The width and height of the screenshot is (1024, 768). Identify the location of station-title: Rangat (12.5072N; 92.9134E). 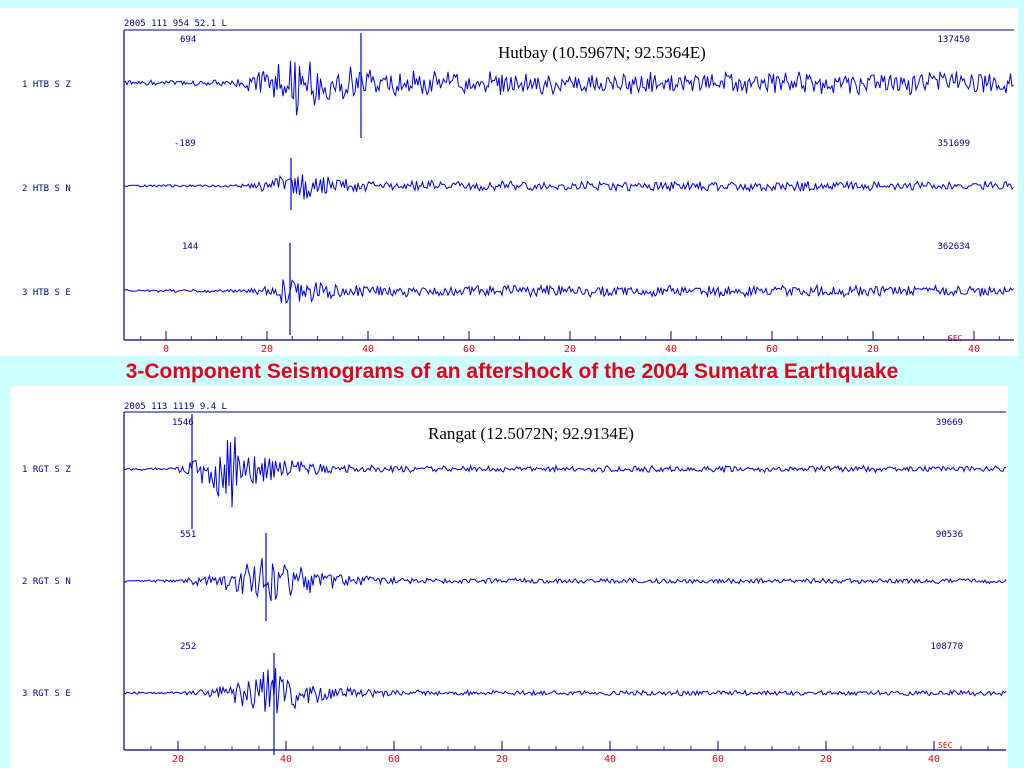
(531, 433).